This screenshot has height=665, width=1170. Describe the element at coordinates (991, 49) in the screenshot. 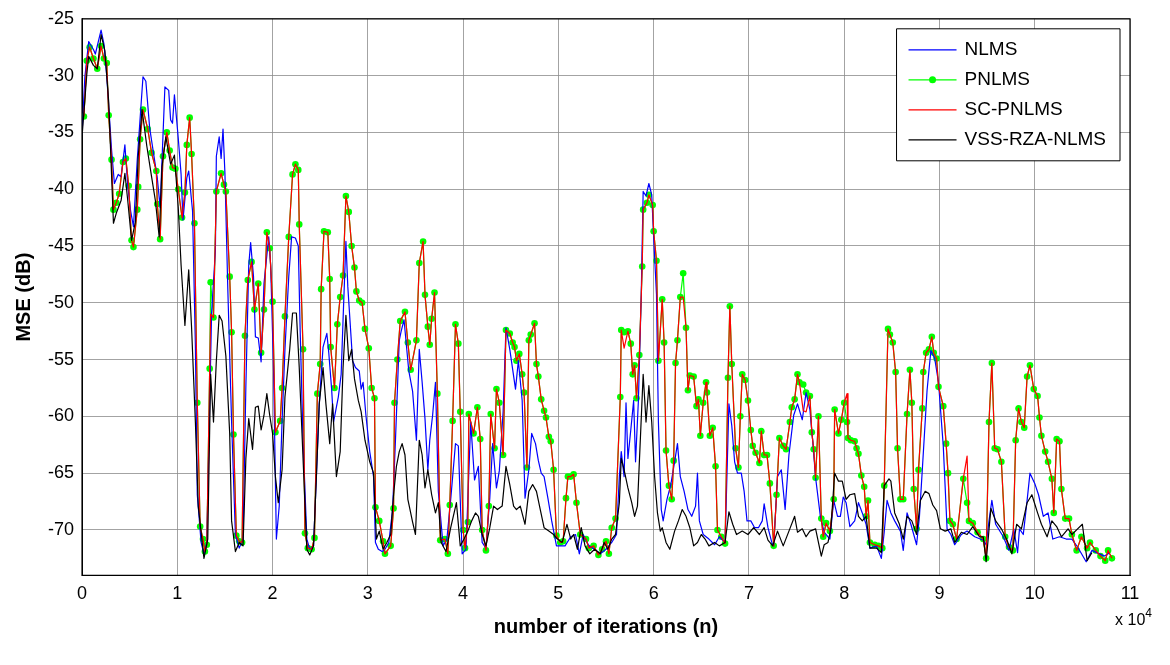

I see `legend-label: NLMS` at that location.